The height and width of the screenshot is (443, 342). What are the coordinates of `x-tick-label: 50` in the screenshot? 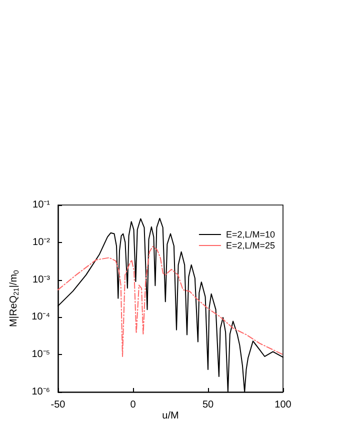 It's located at (208, 405).